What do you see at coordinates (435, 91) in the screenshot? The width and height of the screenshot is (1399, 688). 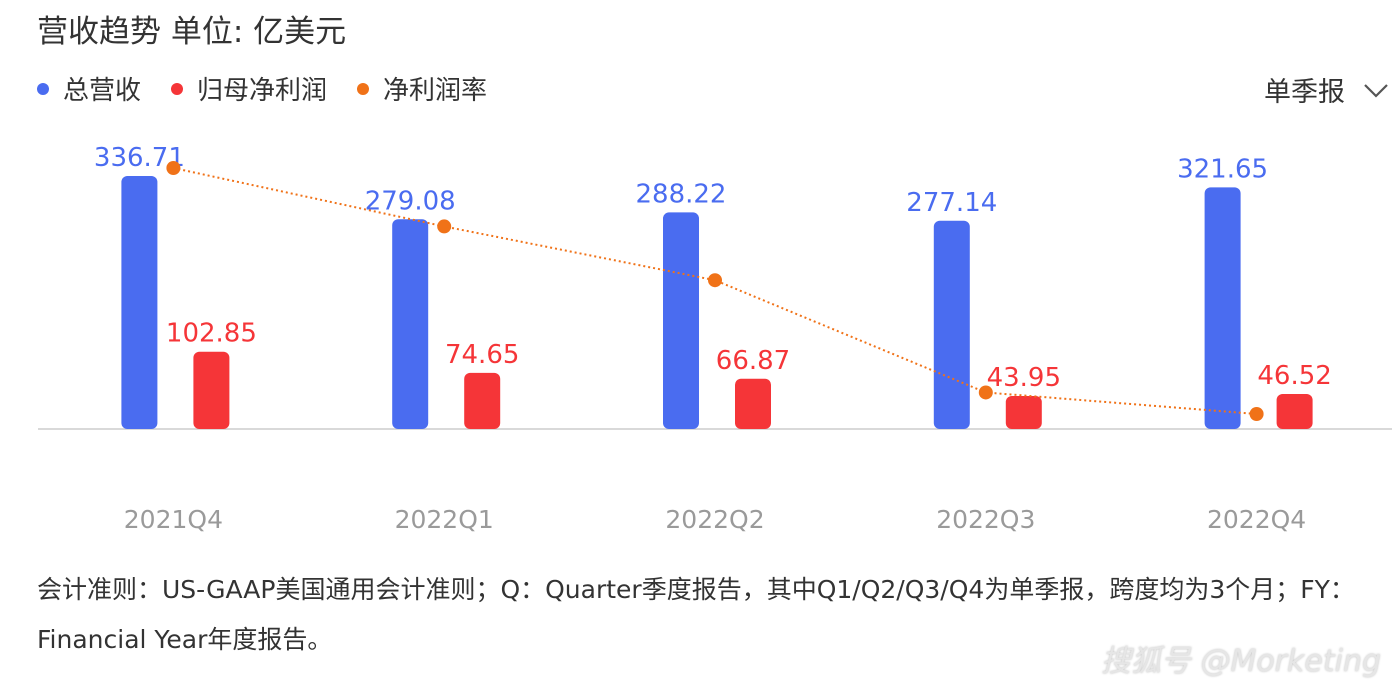 I see `legend-label: 净利润率` at bounding box center [435, 91].